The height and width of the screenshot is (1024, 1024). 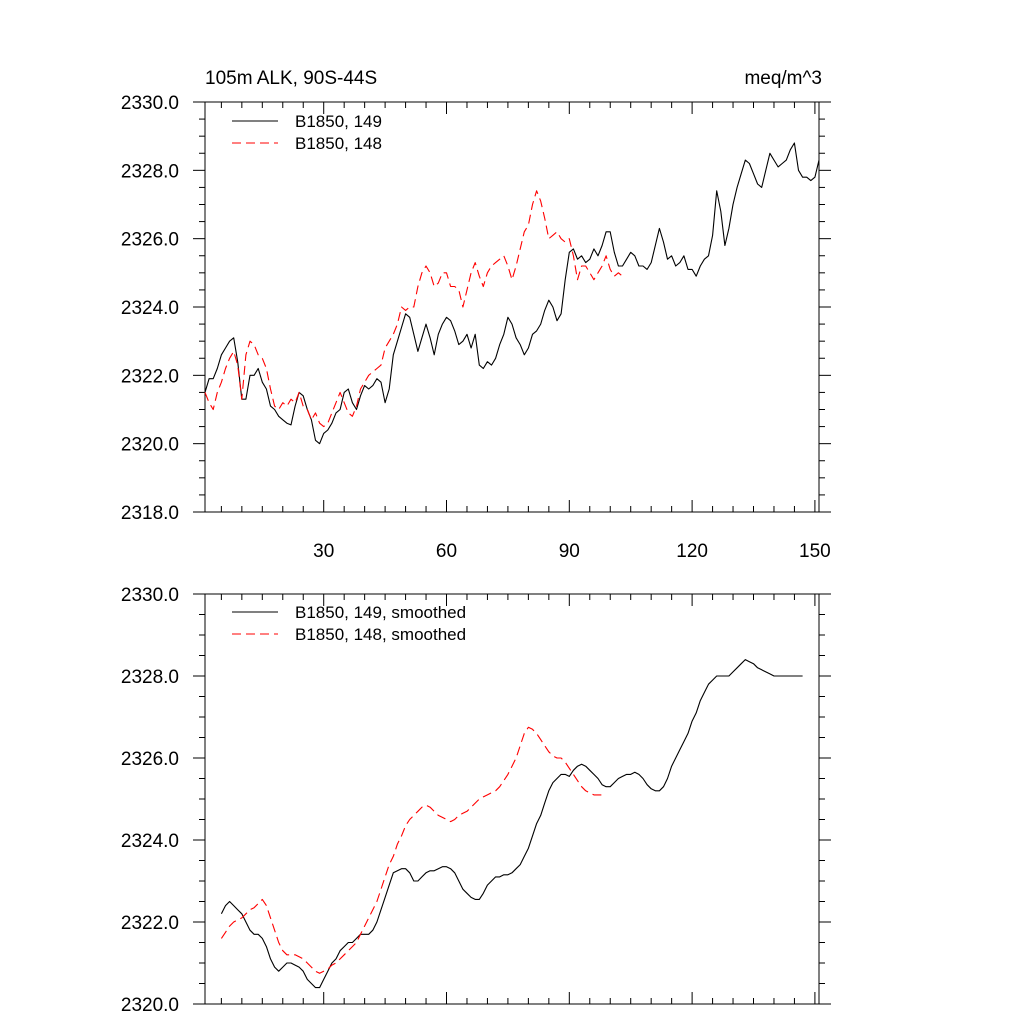 What do you see at coordinates (338, 143) in the screenshot?
I see `legend-label-148: B1850, 148` at bounding box center [338, 143].